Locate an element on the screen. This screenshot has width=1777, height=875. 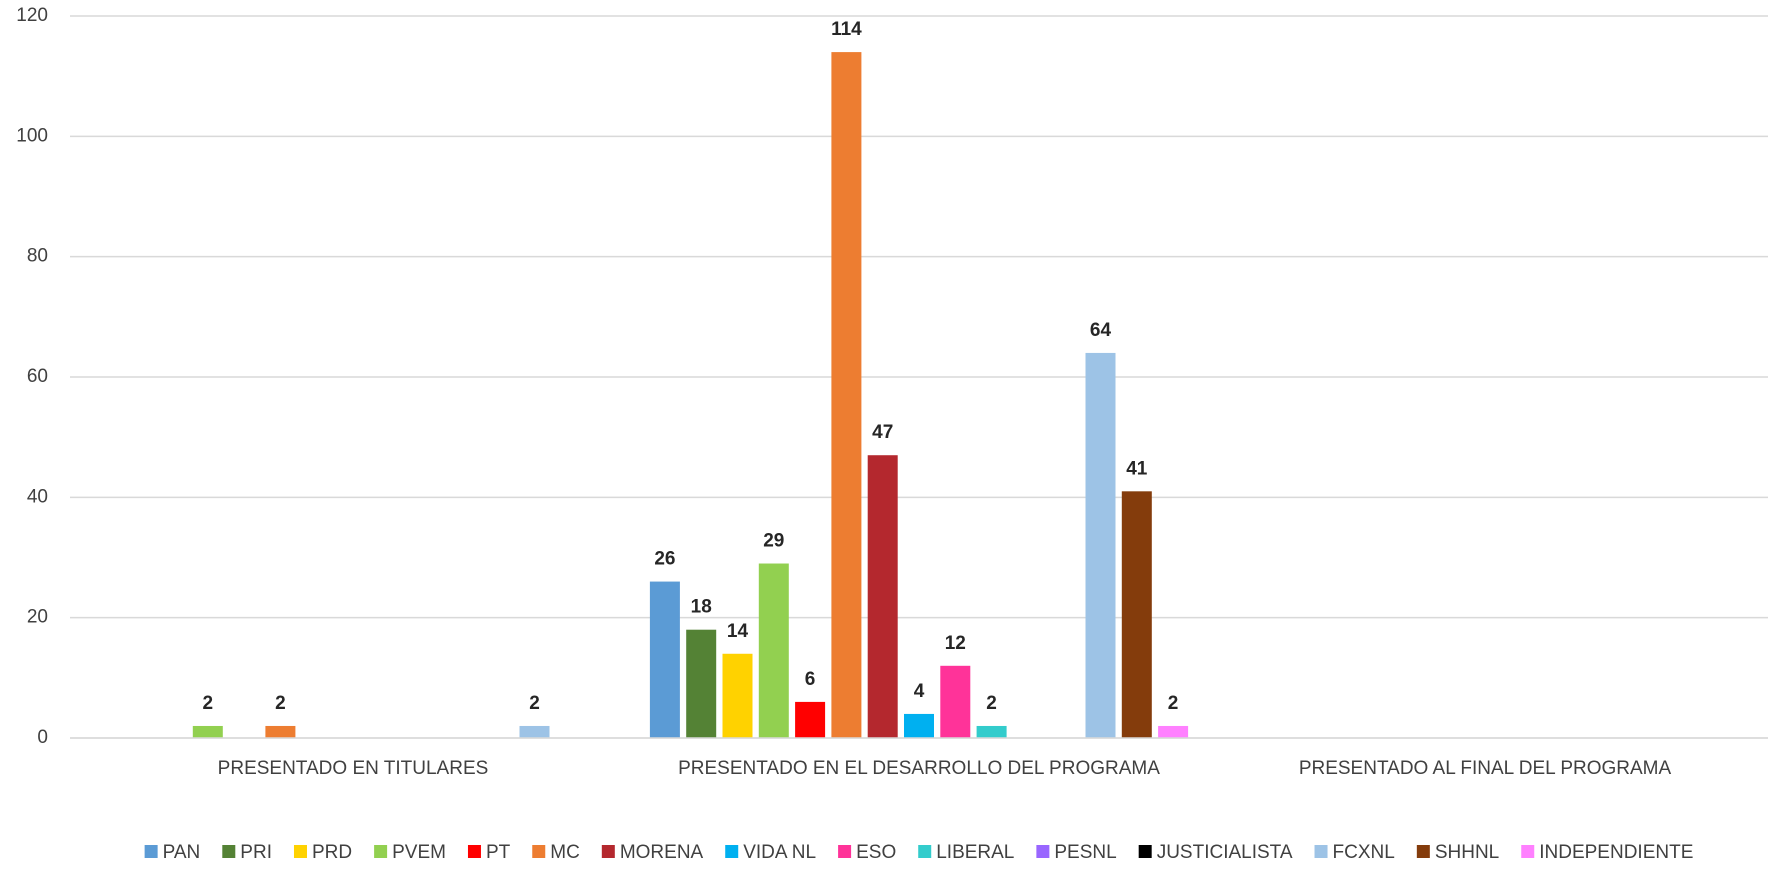
y-tick-label: 120 is located at coordinates (32, 15).